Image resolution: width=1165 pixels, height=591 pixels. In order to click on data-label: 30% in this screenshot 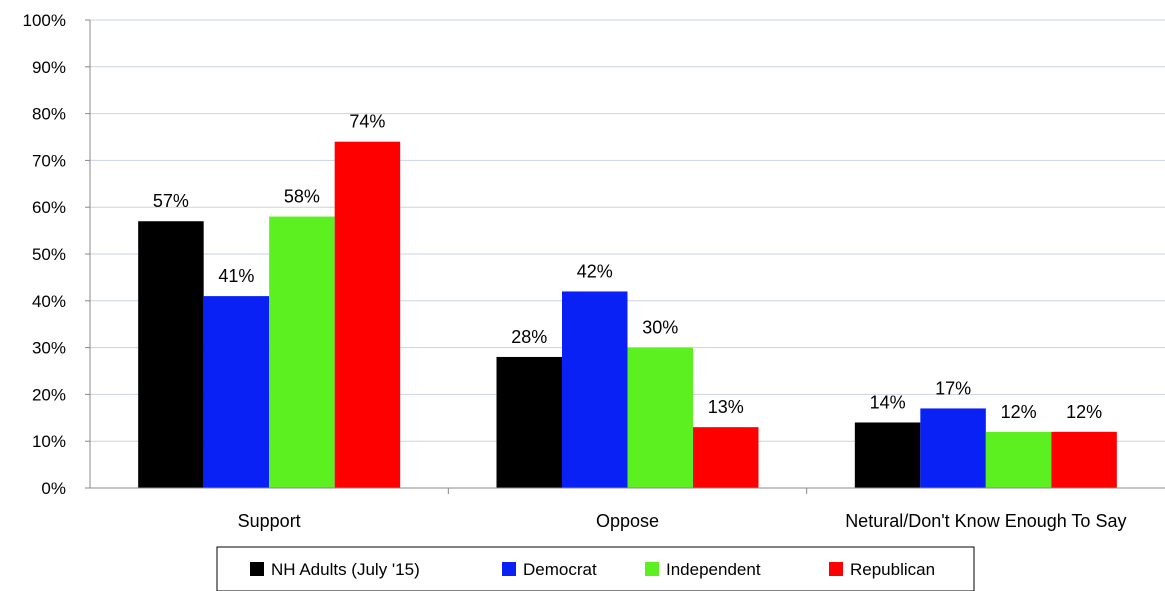, I will do `click(660, 328)`.